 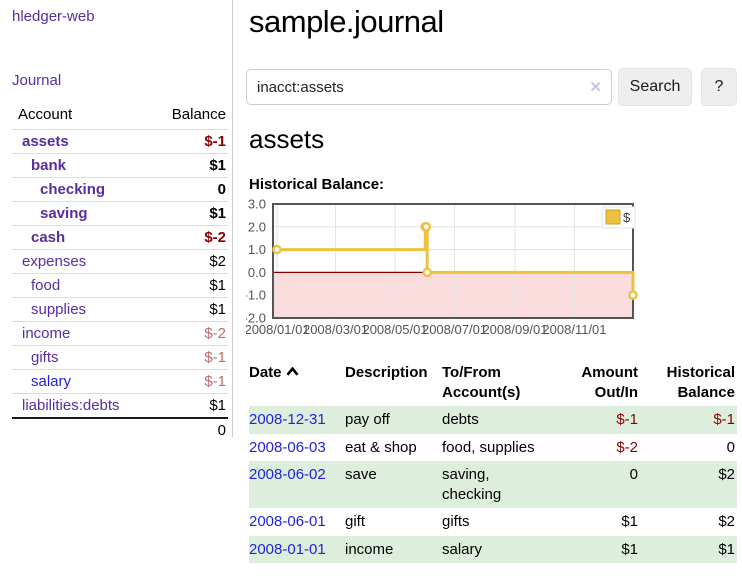 I want to click on transaction-date-link: 2008-06-02, so click(x=287, y=474).